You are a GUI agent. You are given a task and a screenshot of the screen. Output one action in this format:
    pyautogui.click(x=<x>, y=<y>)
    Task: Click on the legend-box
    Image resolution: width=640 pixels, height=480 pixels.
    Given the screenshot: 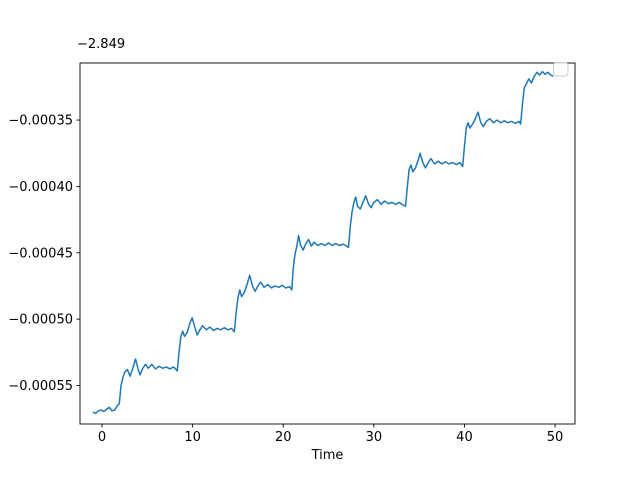 What is the action you would take?
    pyautogui.click(x=561, y=69)
    